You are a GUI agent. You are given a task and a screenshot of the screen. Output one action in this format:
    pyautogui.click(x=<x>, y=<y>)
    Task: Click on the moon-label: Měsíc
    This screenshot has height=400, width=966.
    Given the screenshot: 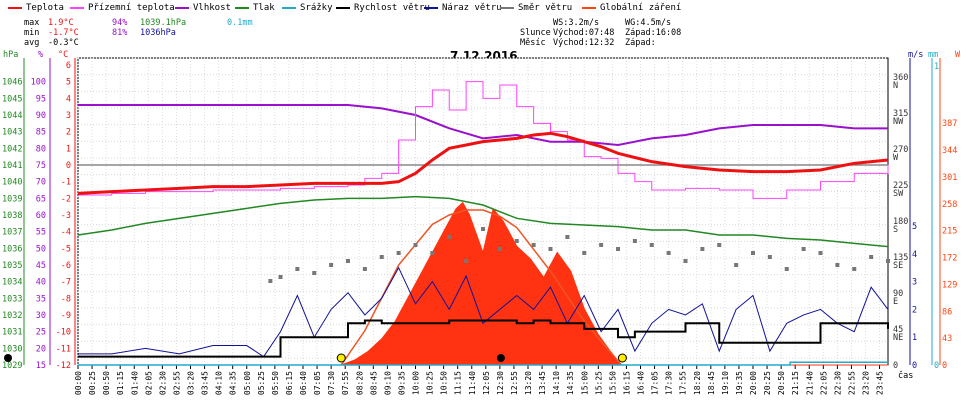 What is the action you would take?
    pyautogui.click(x=533, y=43)
    